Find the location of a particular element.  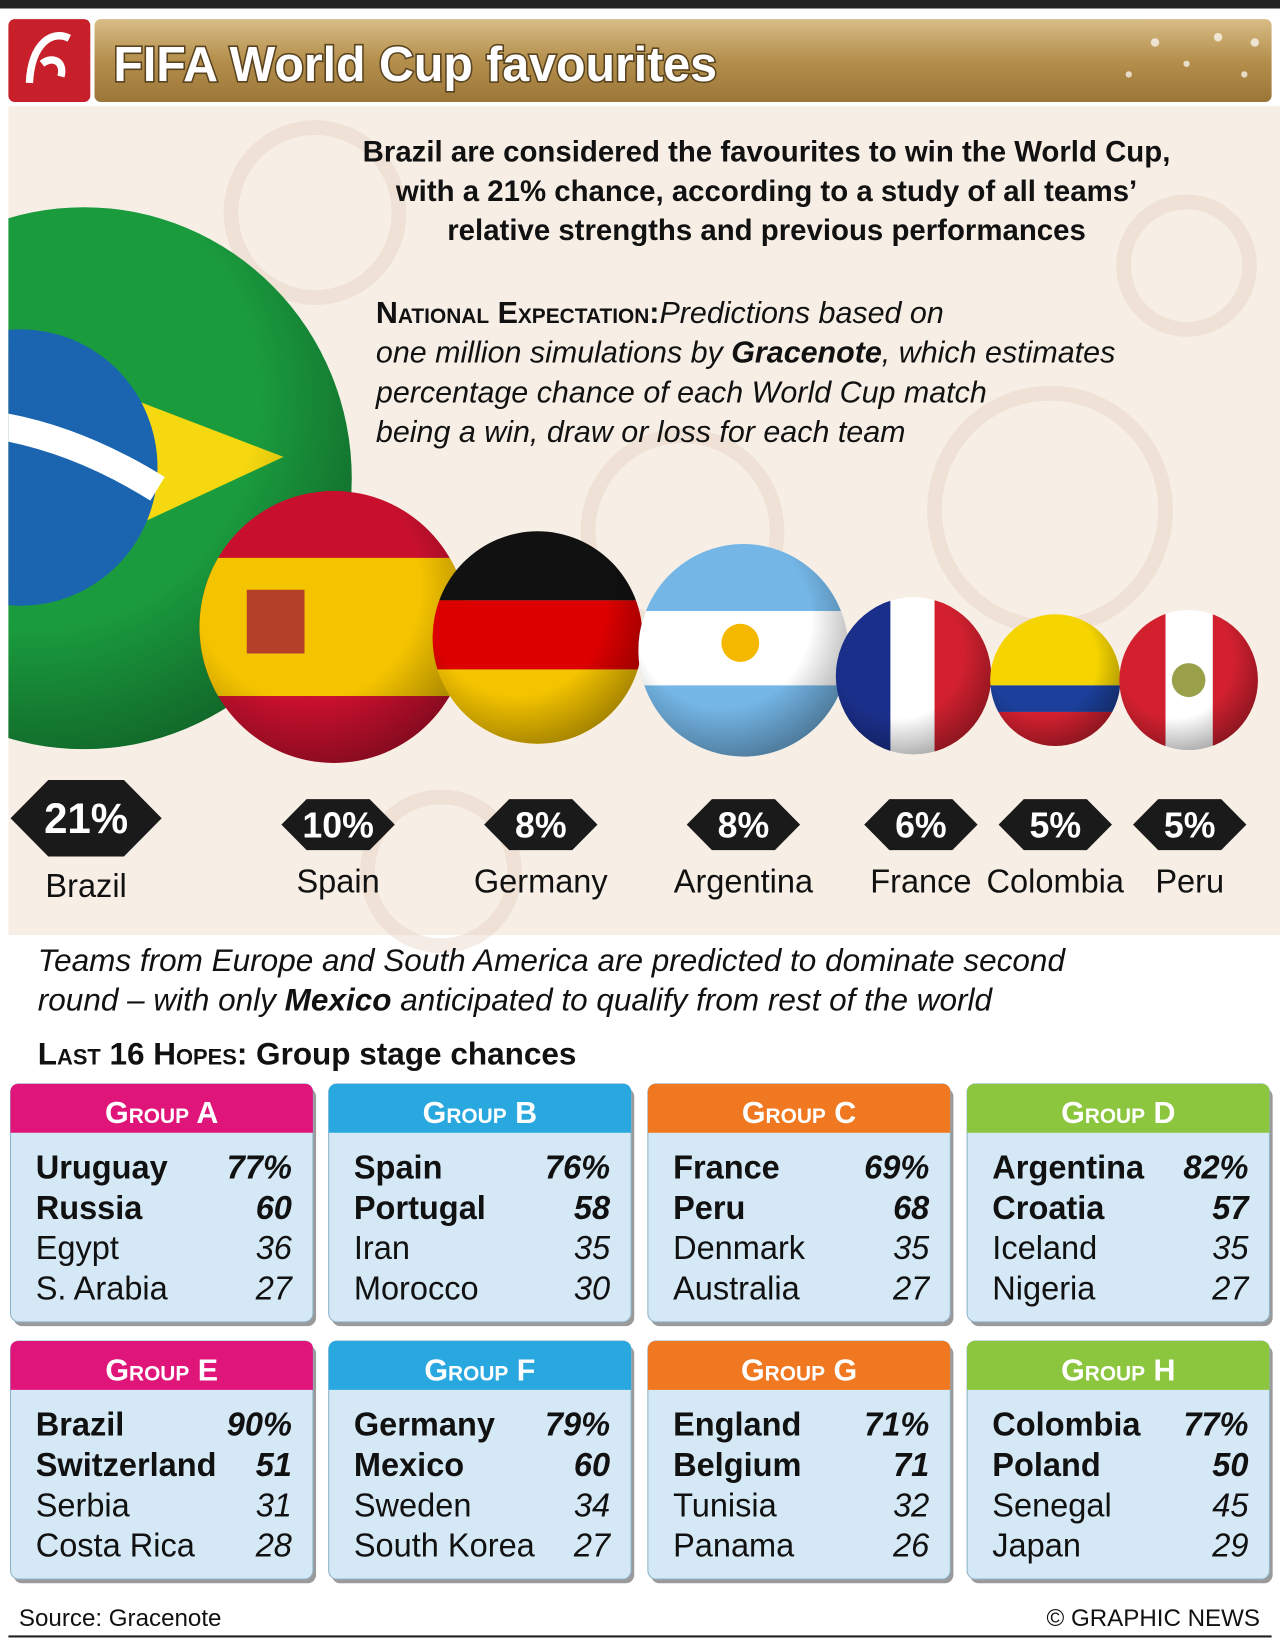

group-team: Germany is located at coordinates (425, 1423).